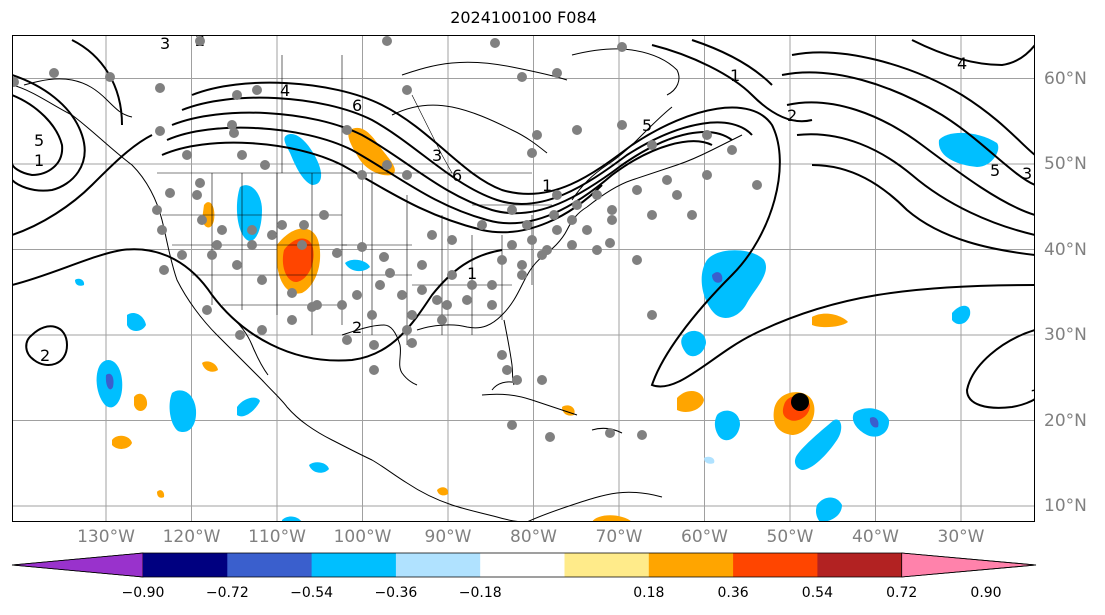 This screenshot has height=615, width=1105. What do you see at coordinates (277, 537) in the screenshot?
I see `longitude-label: 110°W` at bounding box center [277, 537].